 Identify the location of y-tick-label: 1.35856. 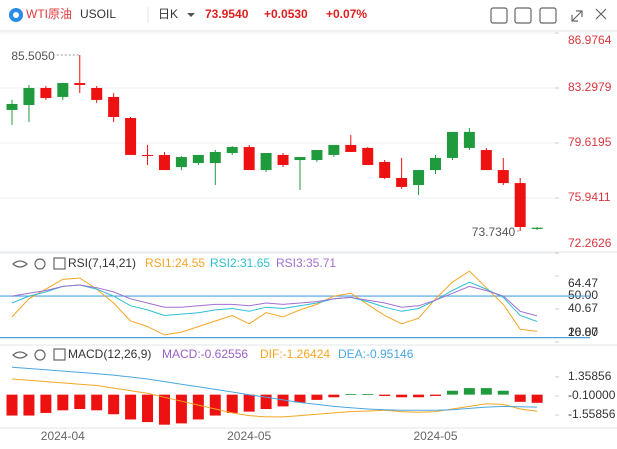
(590, 376).